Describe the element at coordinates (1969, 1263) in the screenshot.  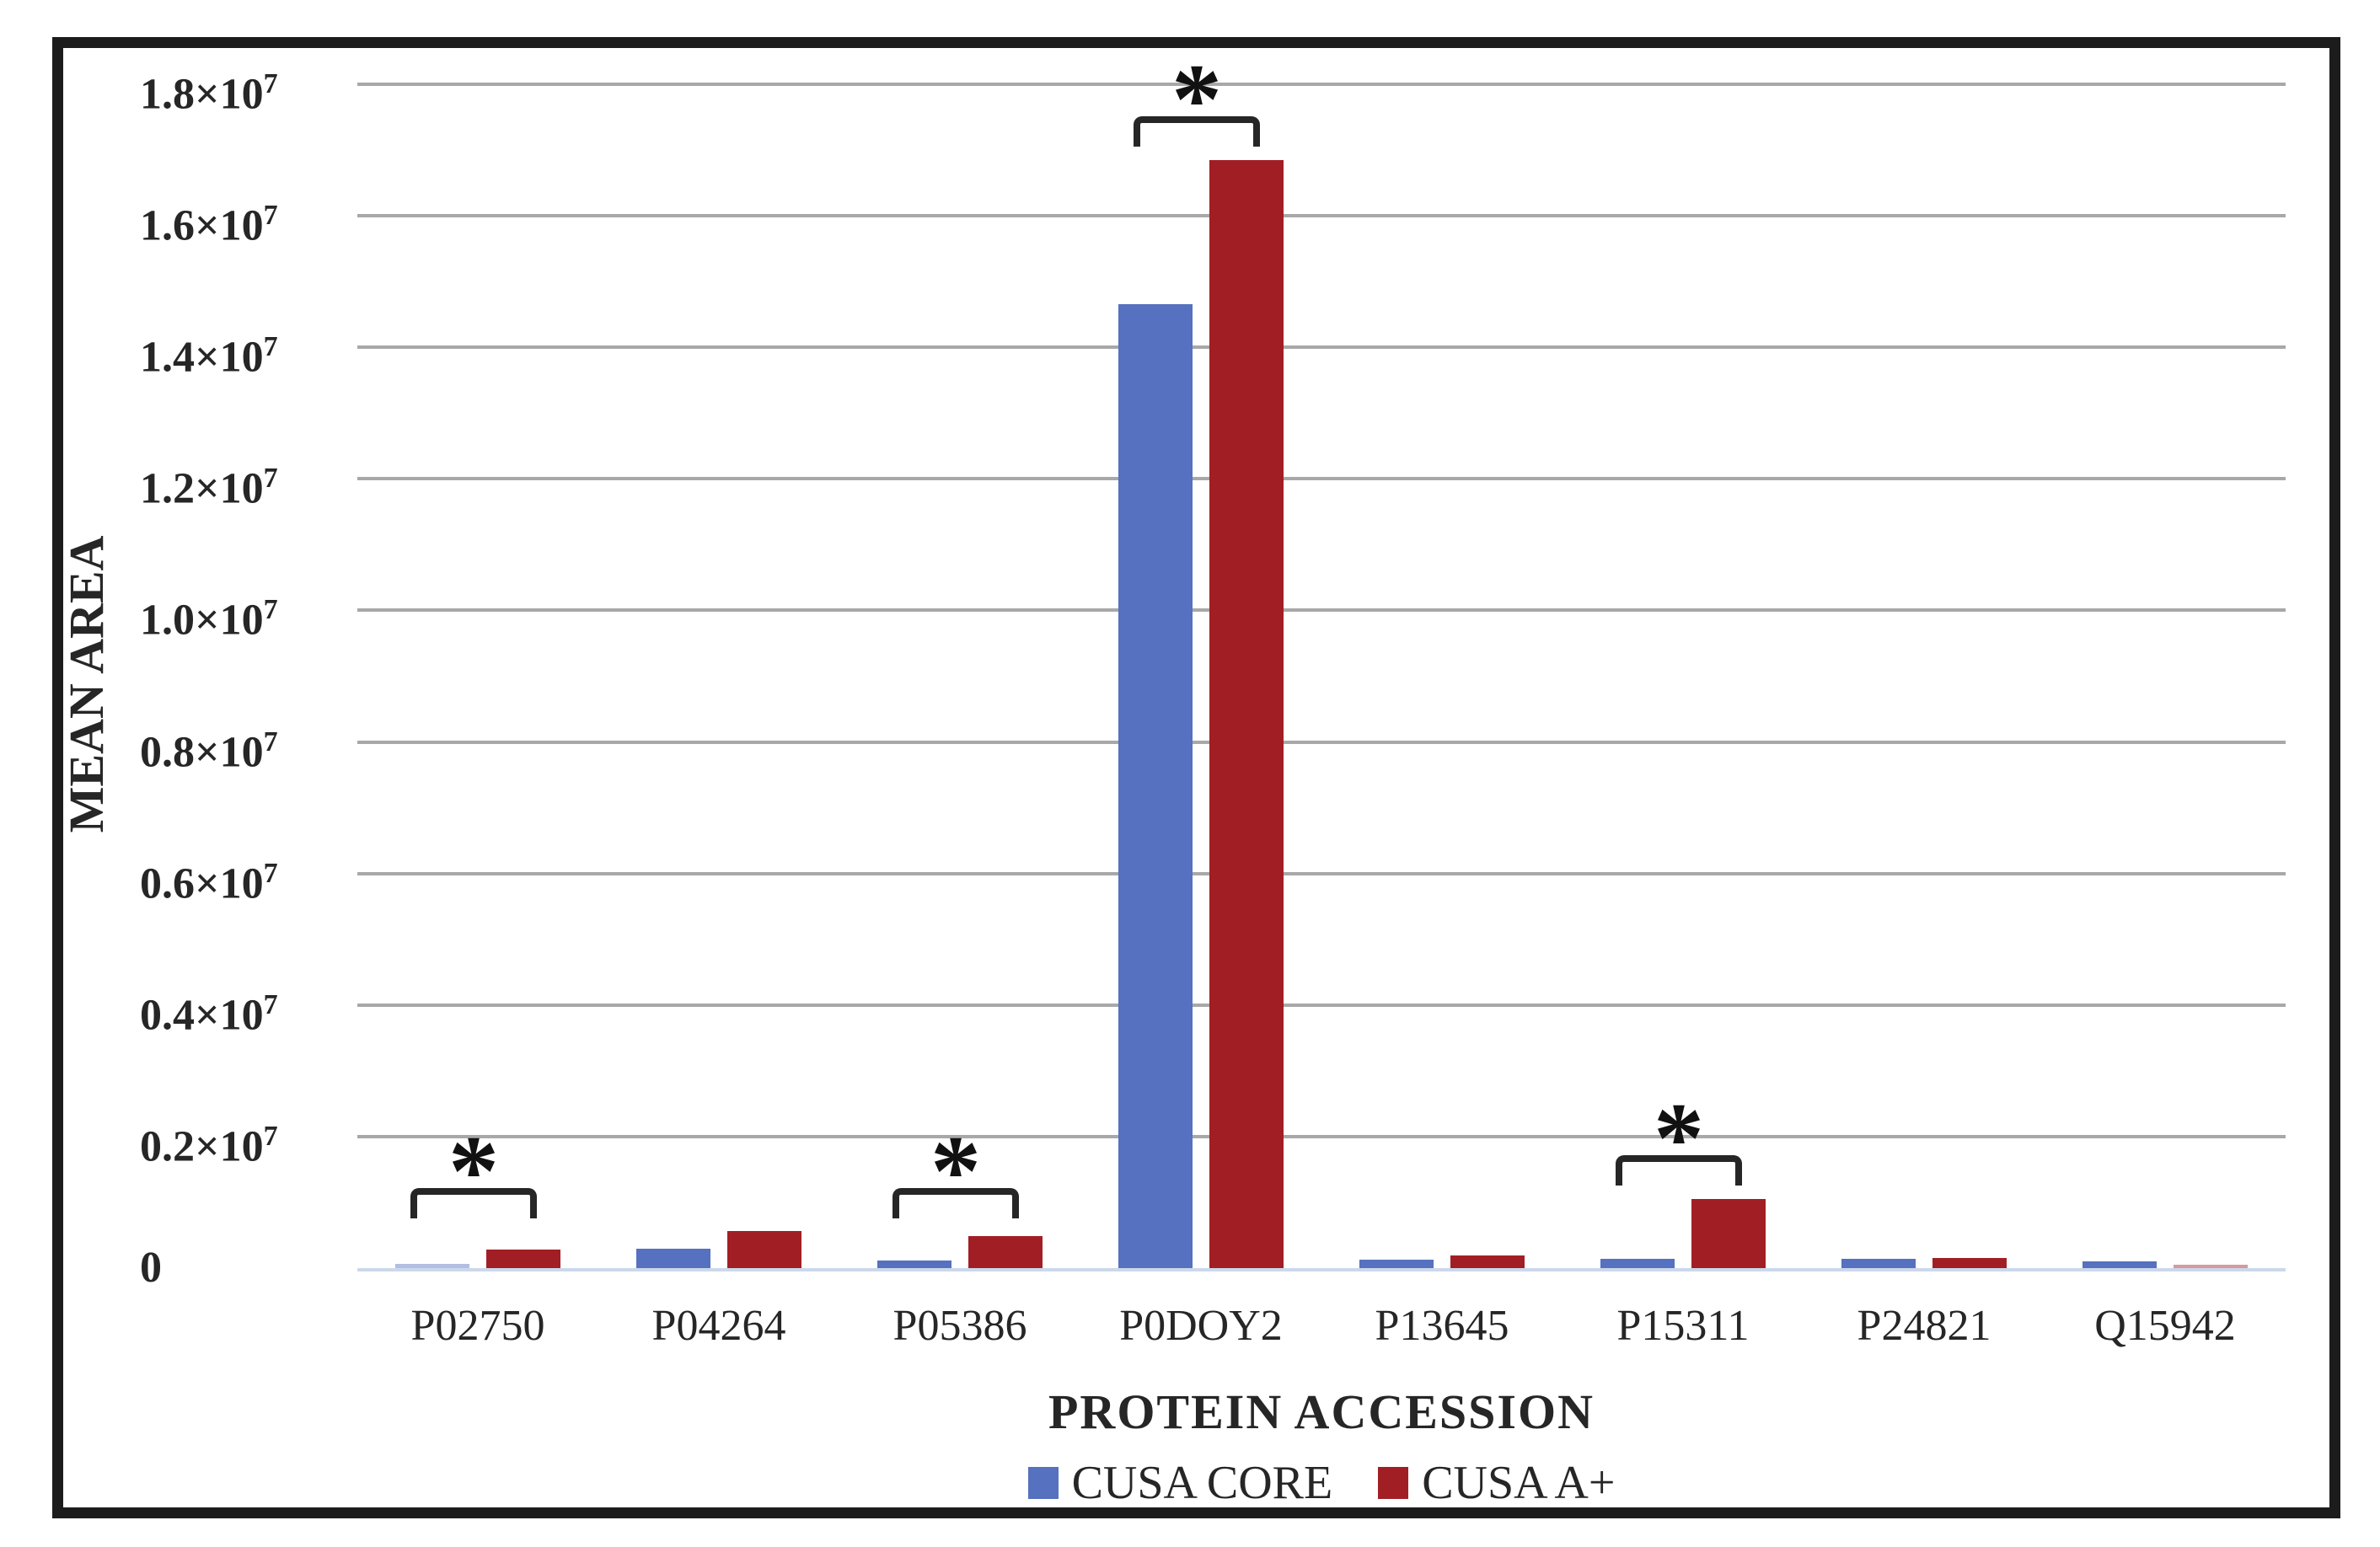
I see `bar-cusa-a--p24821` at that location.